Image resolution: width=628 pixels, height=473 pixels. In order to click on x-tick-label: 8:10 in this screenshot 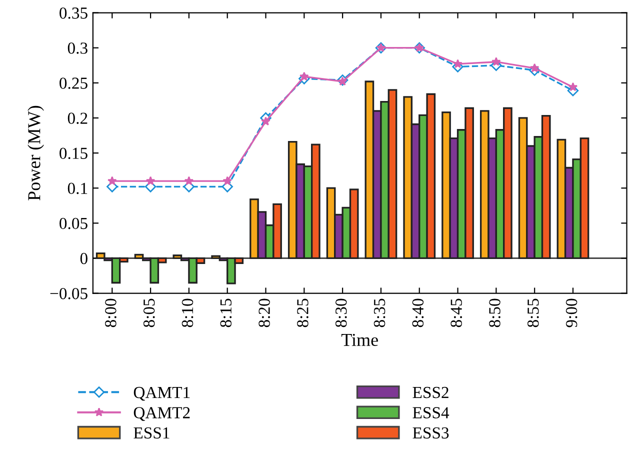, I will do `click(188, 313)`.